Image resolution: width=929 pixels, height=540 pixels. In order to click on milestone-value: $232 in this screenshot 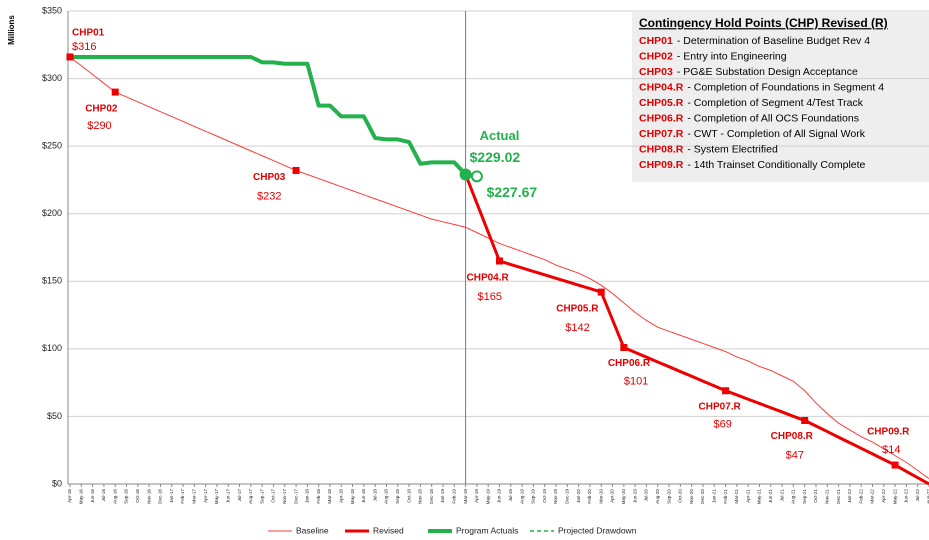, I will do `click(269, 196)`.